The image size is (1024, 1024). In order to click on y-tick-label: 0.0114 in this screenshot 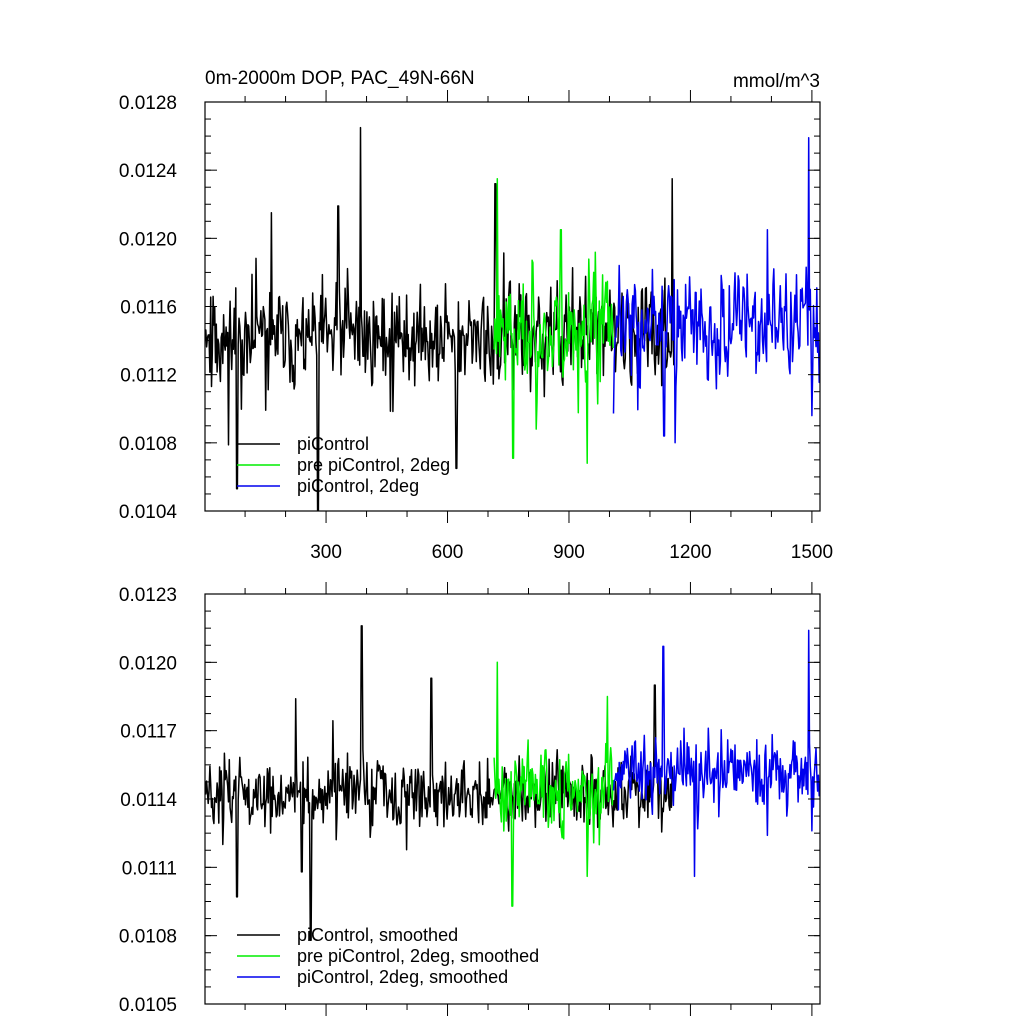, I will do `click(148, 800)`.